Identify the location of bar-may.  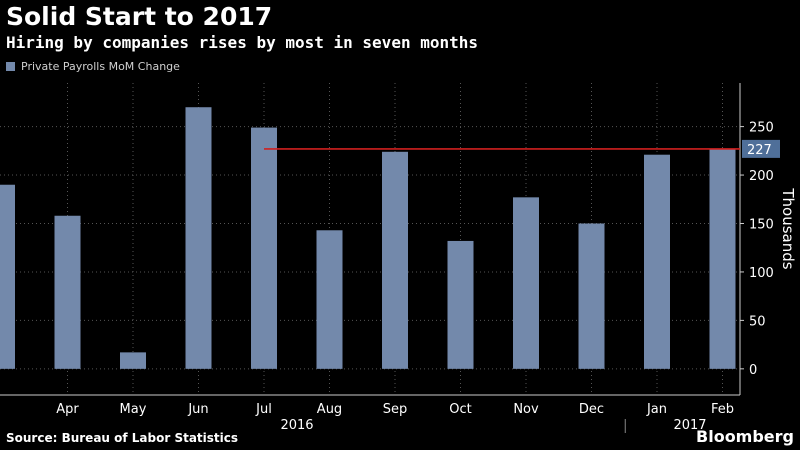
(133, 360).